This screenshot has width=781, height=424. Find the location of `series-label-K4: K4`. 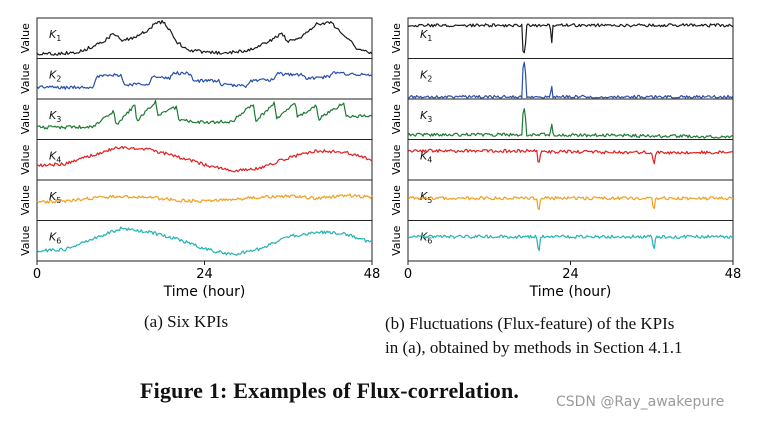

series-label-K4: K4 is located at coordinates (55, 157).